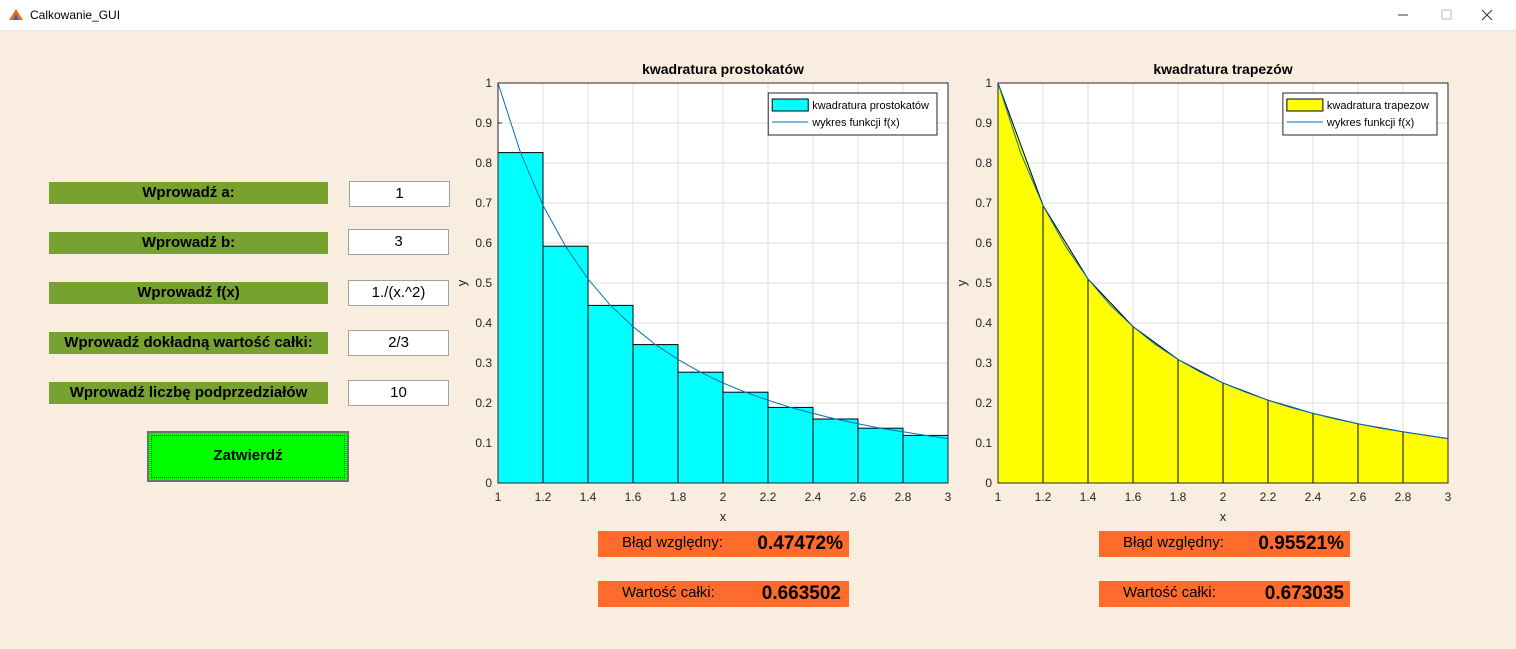  I want to click on field-label: Wprowadź b:, so click(188, 243).